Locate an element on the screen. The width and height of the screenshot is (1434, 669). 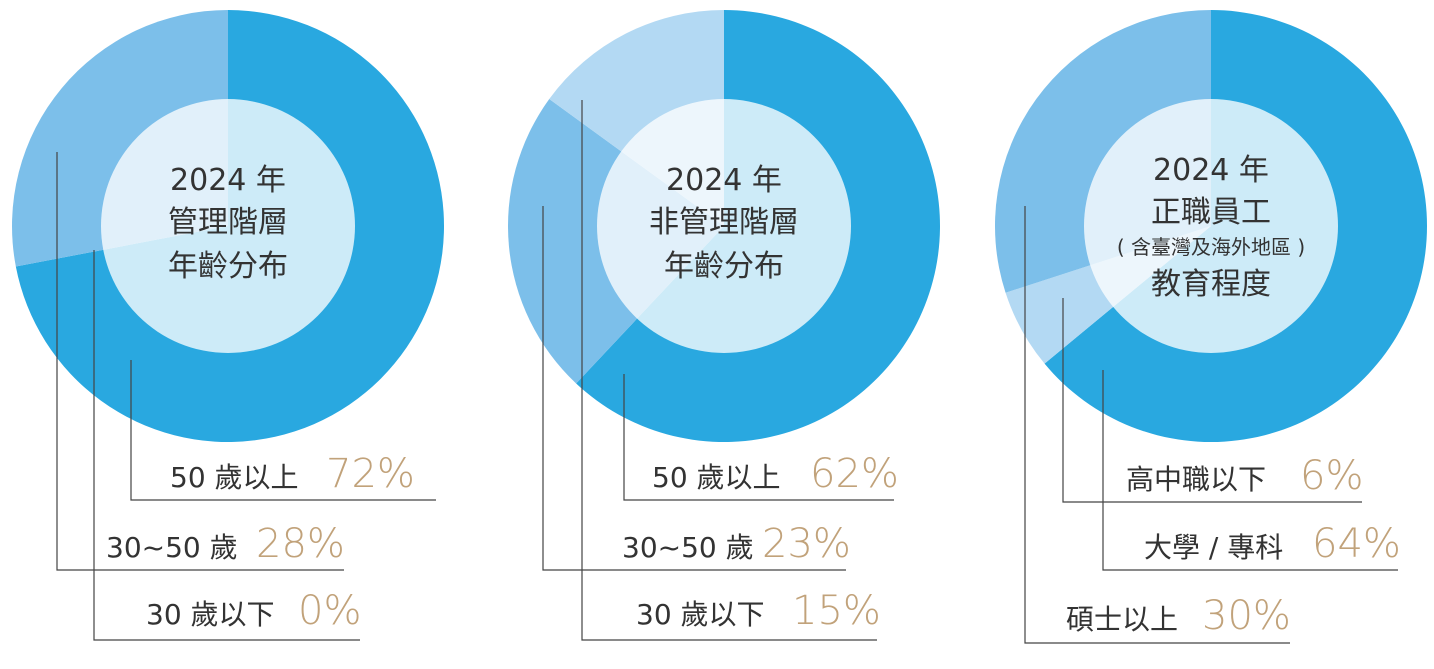
donut-title-line: 管理階層 is located at coordinates (228, 222).